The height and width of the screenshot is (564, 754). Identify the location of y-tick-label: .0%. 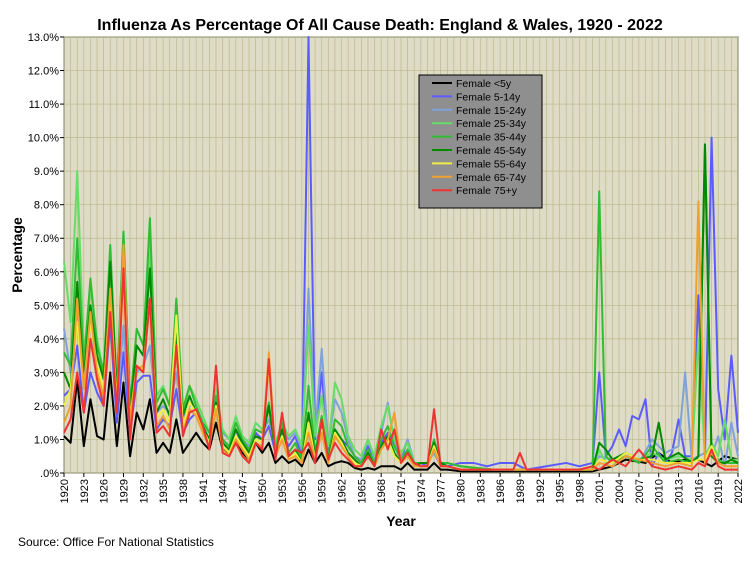
(49, 474).